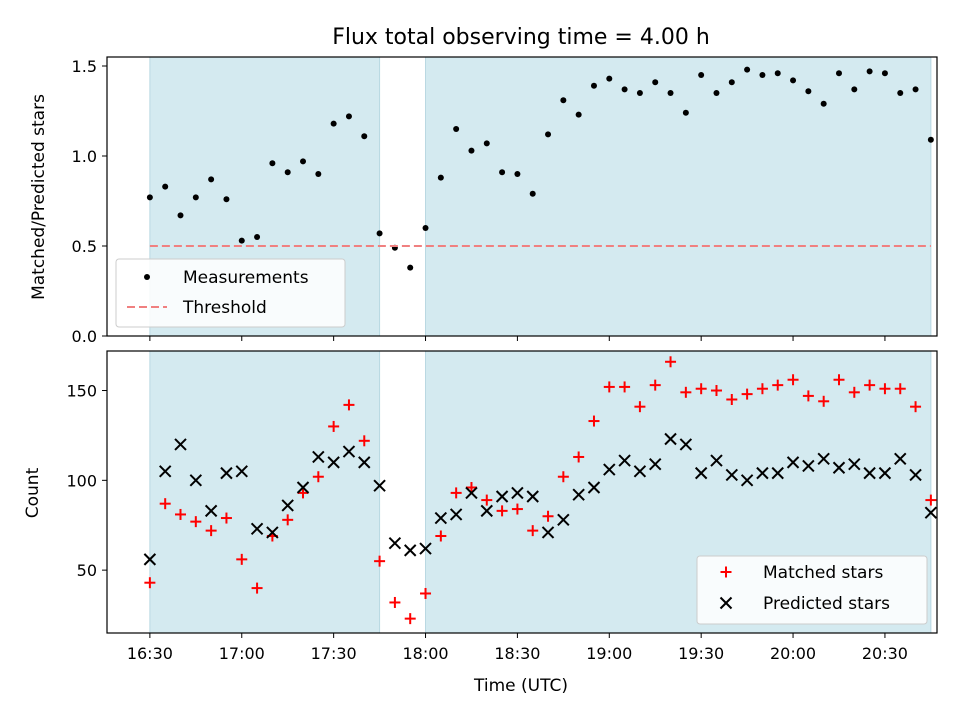 The height and width of the screenshot is (720, 960). What do you see at coordinates (885, 653) in the screenshot?
I see `x-tick-label: 20:30` at bounding box center [885, 653].